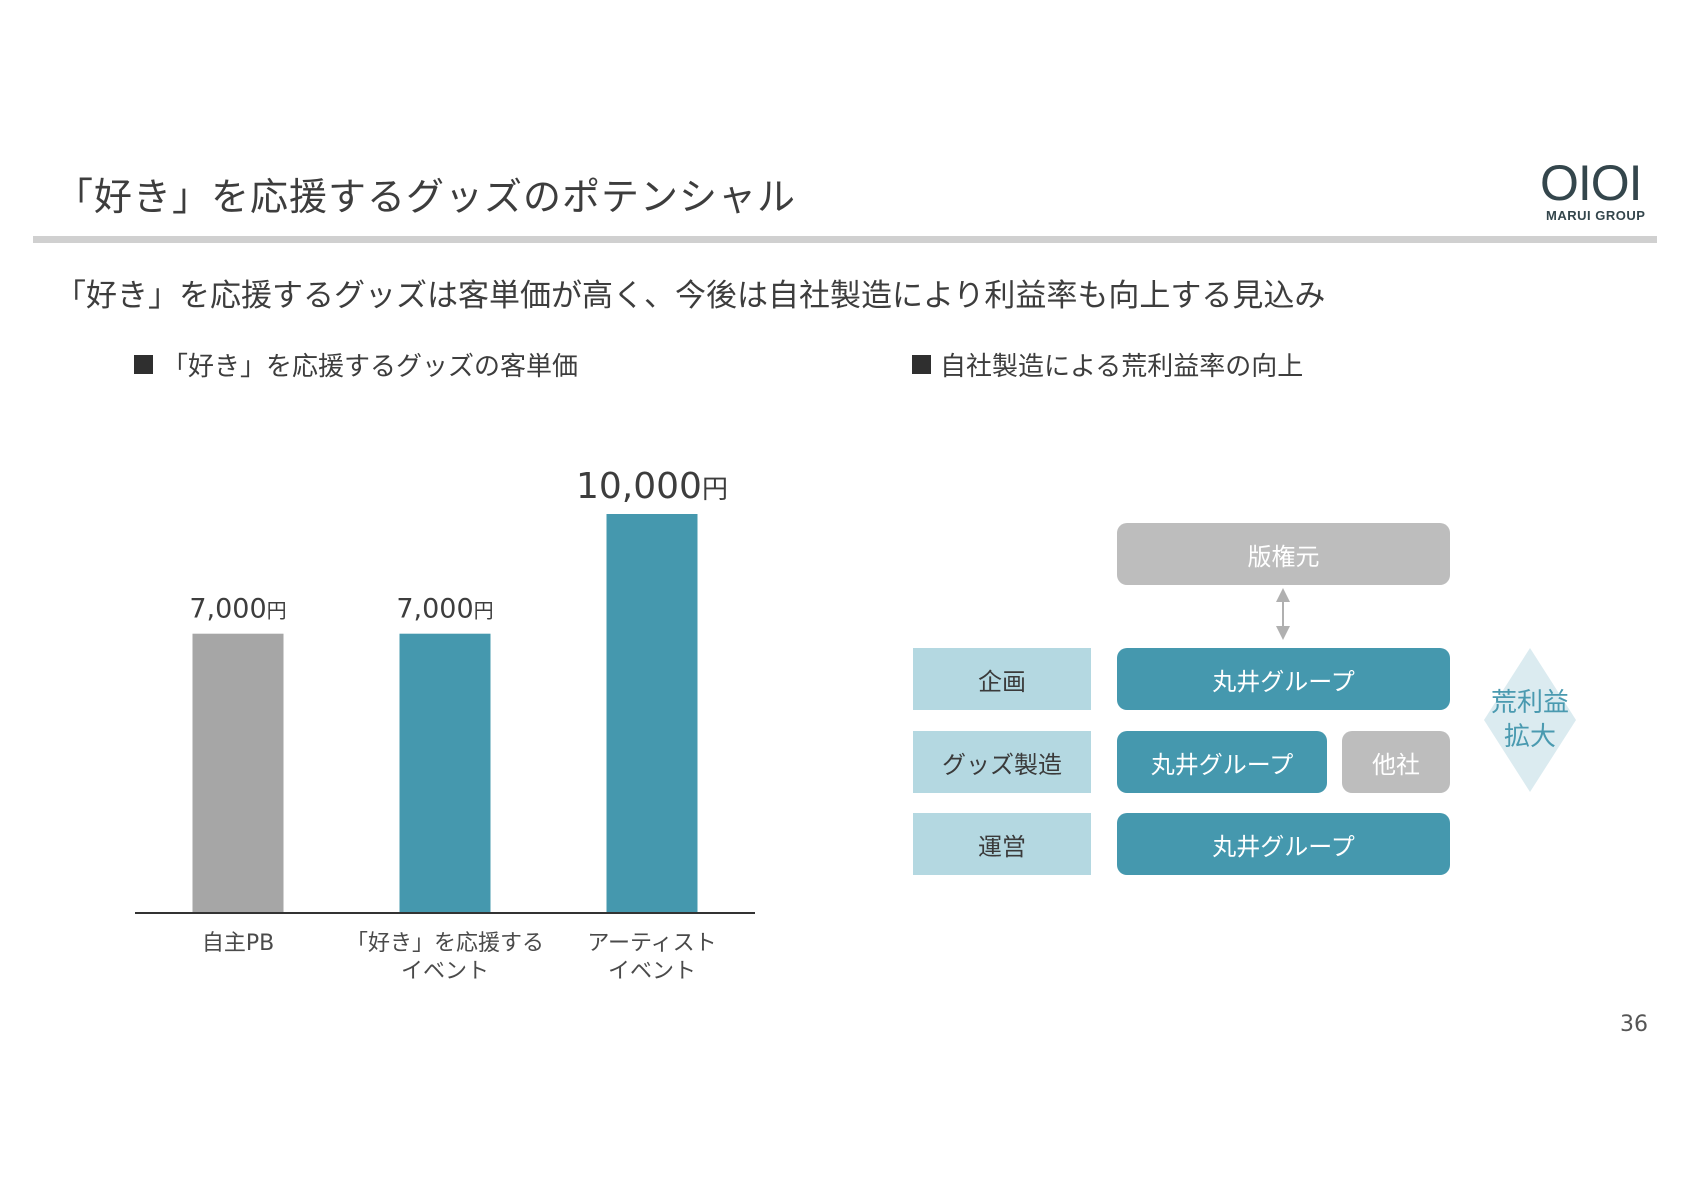 Image resolution: width=1684 pixels, height=1191 pixels. Describe the element at coordinates (277, 611) in the screenshot. I see `data-label-unit-0: 円` at that location.